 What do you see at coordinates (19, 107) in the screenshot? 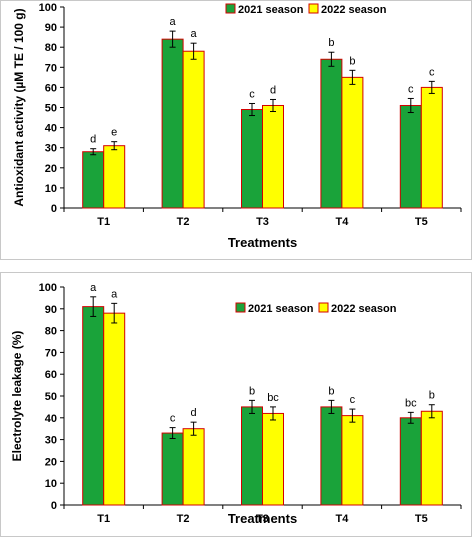
I see `y-axis-title: Antioxidant activity (µM TE / 100 g)` at bounding box center [19, 107].